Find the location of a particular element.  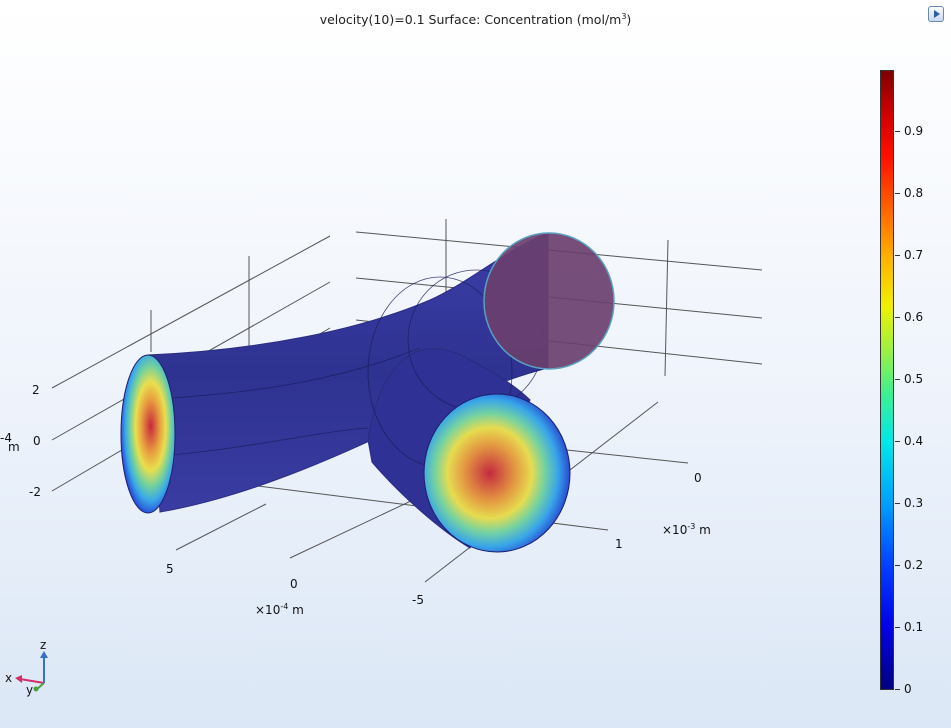

x-unit-label: ×10-4 m is located at coordinates (279, 609).